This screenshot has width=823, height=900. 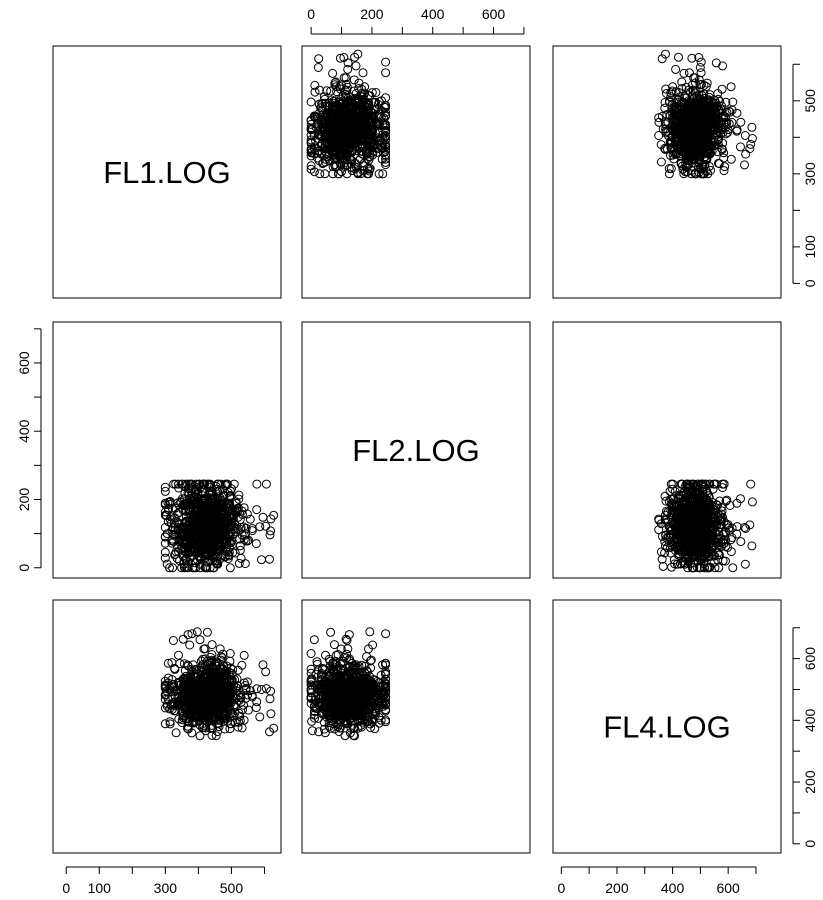 I want to click on variable-label-fl1-log: FL1.LOG, so click(x=167, y=172).